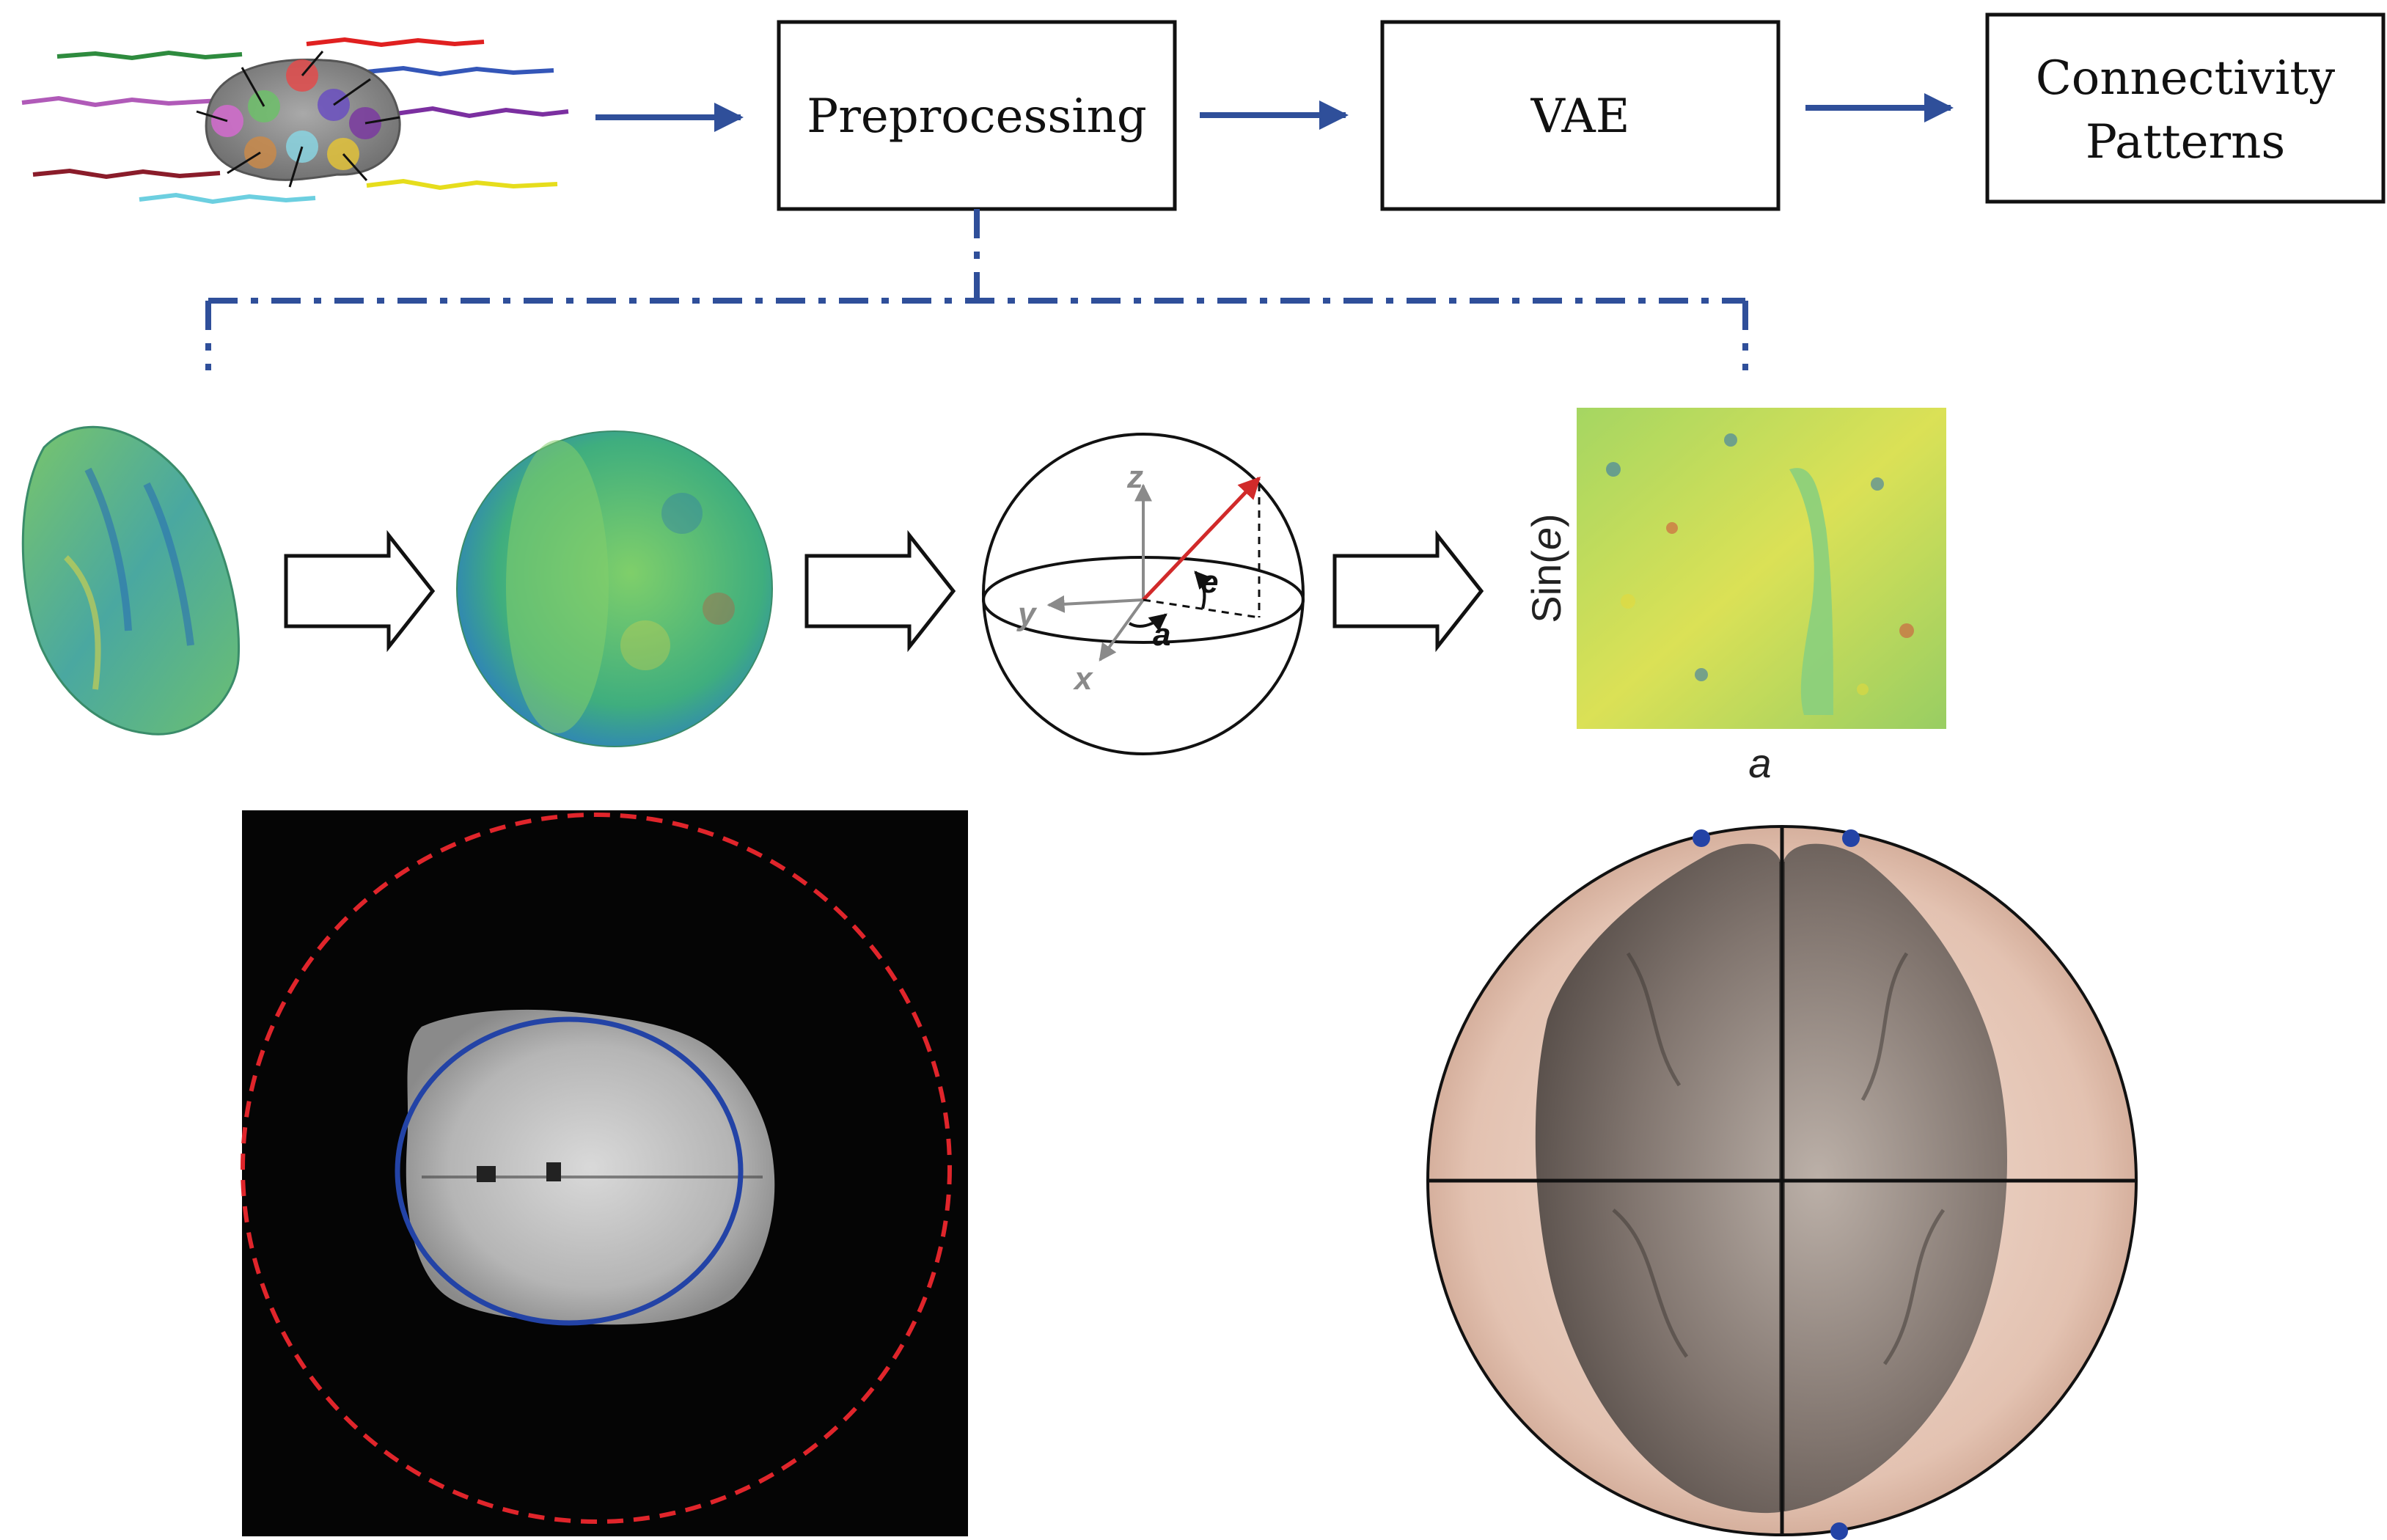  I want to click on projection-horizontal, so click(1201, 608).